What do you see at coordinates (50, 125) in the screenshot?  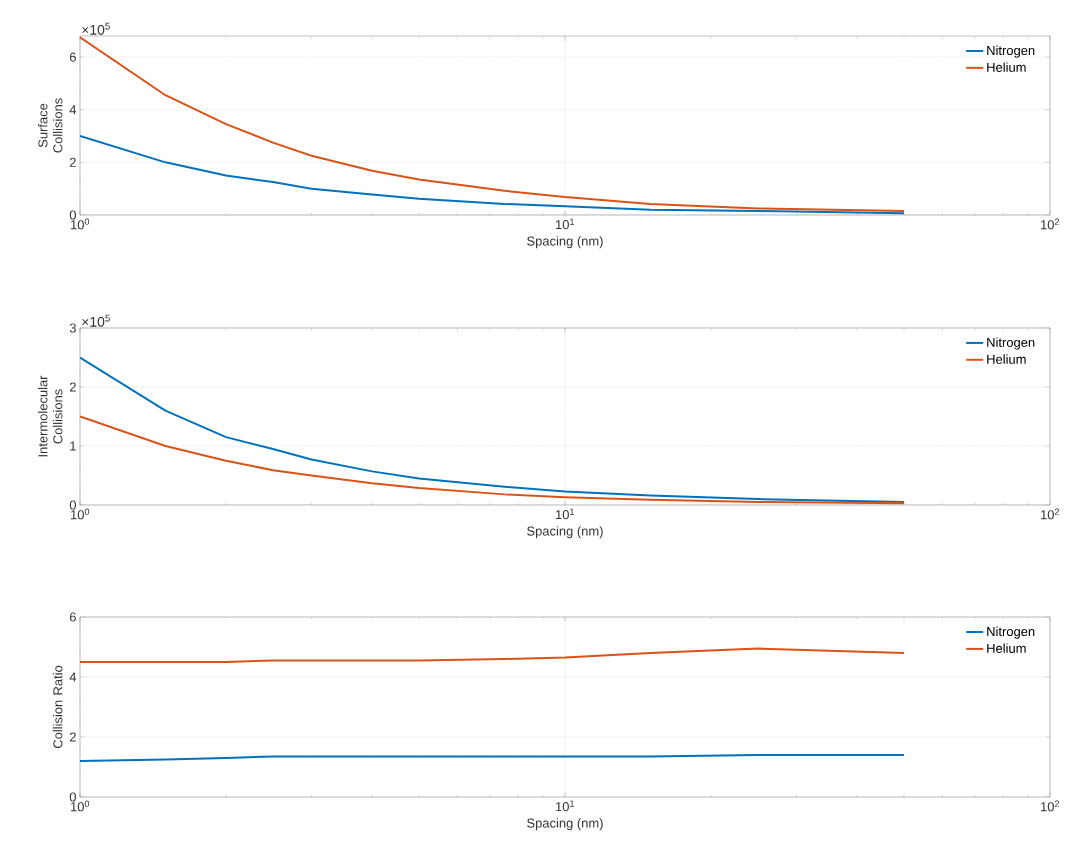 I see `y-axis-title: Surface Collisions` at bounding box center [50, 125].